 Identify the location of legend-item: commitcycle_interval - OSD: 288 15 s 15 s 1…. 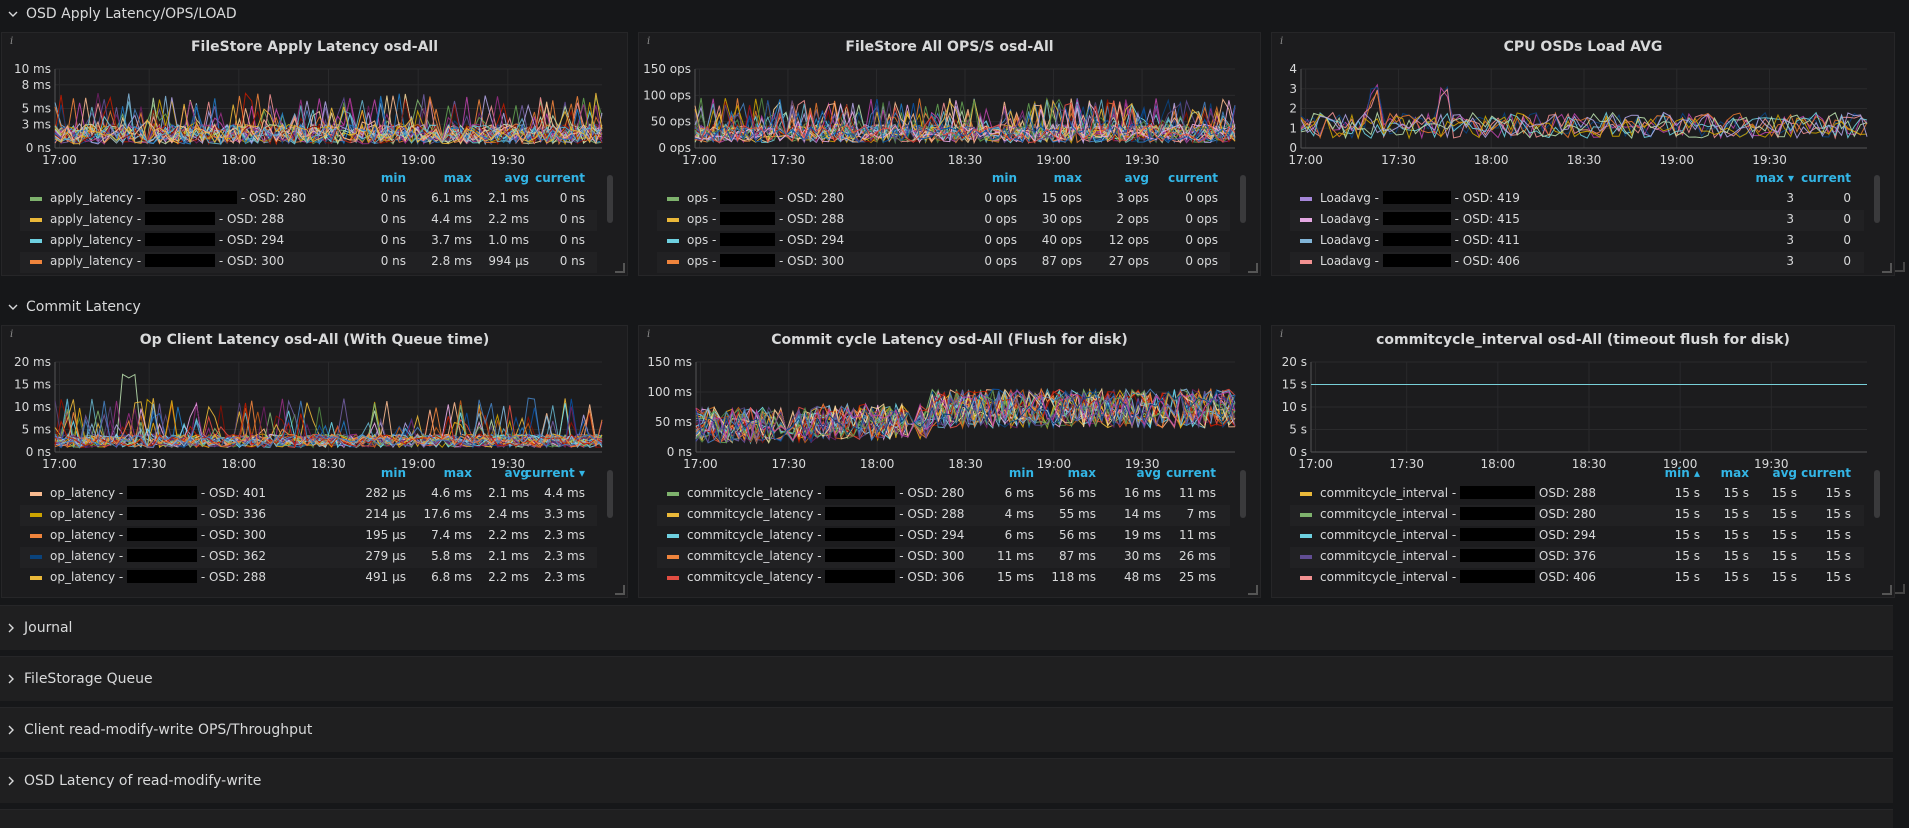
(1583, 494).